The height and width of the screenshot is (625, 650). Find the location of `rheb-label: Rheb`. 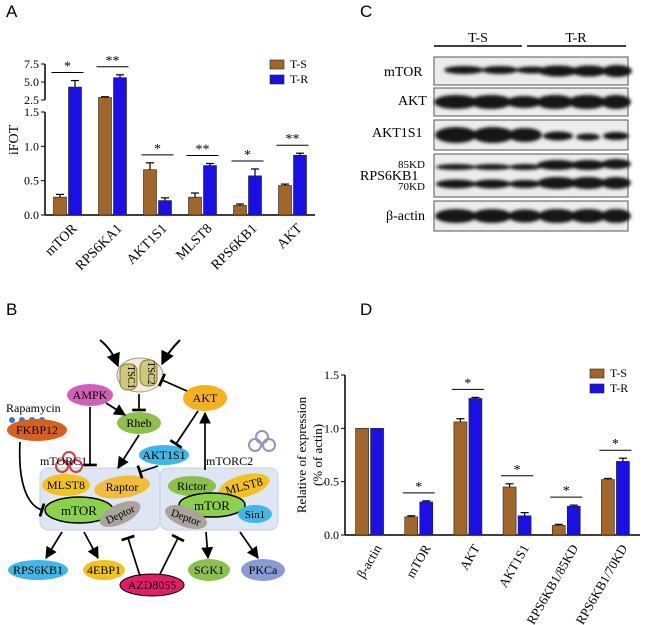

rheb-label: Rheb is located at coordinates (138, 423).